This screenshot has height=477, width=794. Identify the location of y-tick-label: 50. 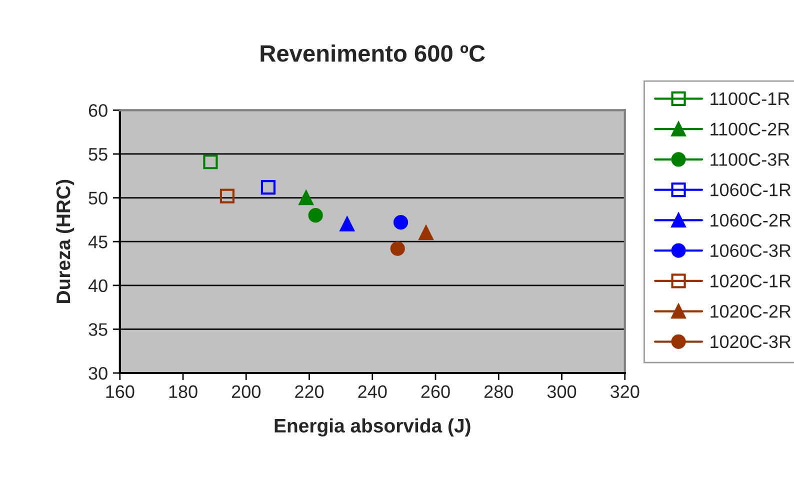
(98, 198).